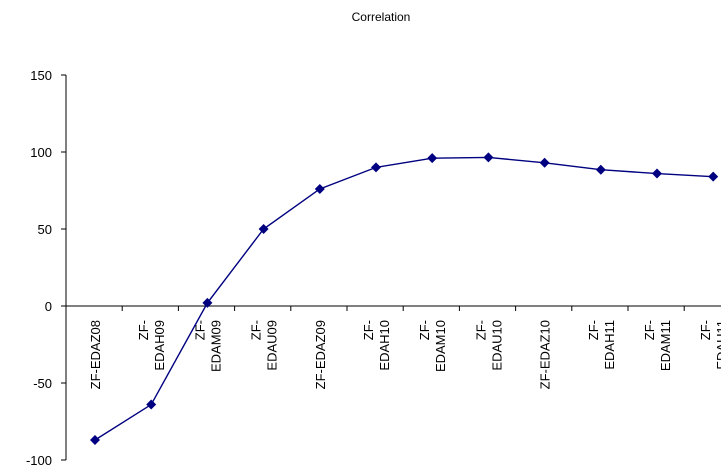  I want to click on chart-title: Correlation, so click(381, 17).